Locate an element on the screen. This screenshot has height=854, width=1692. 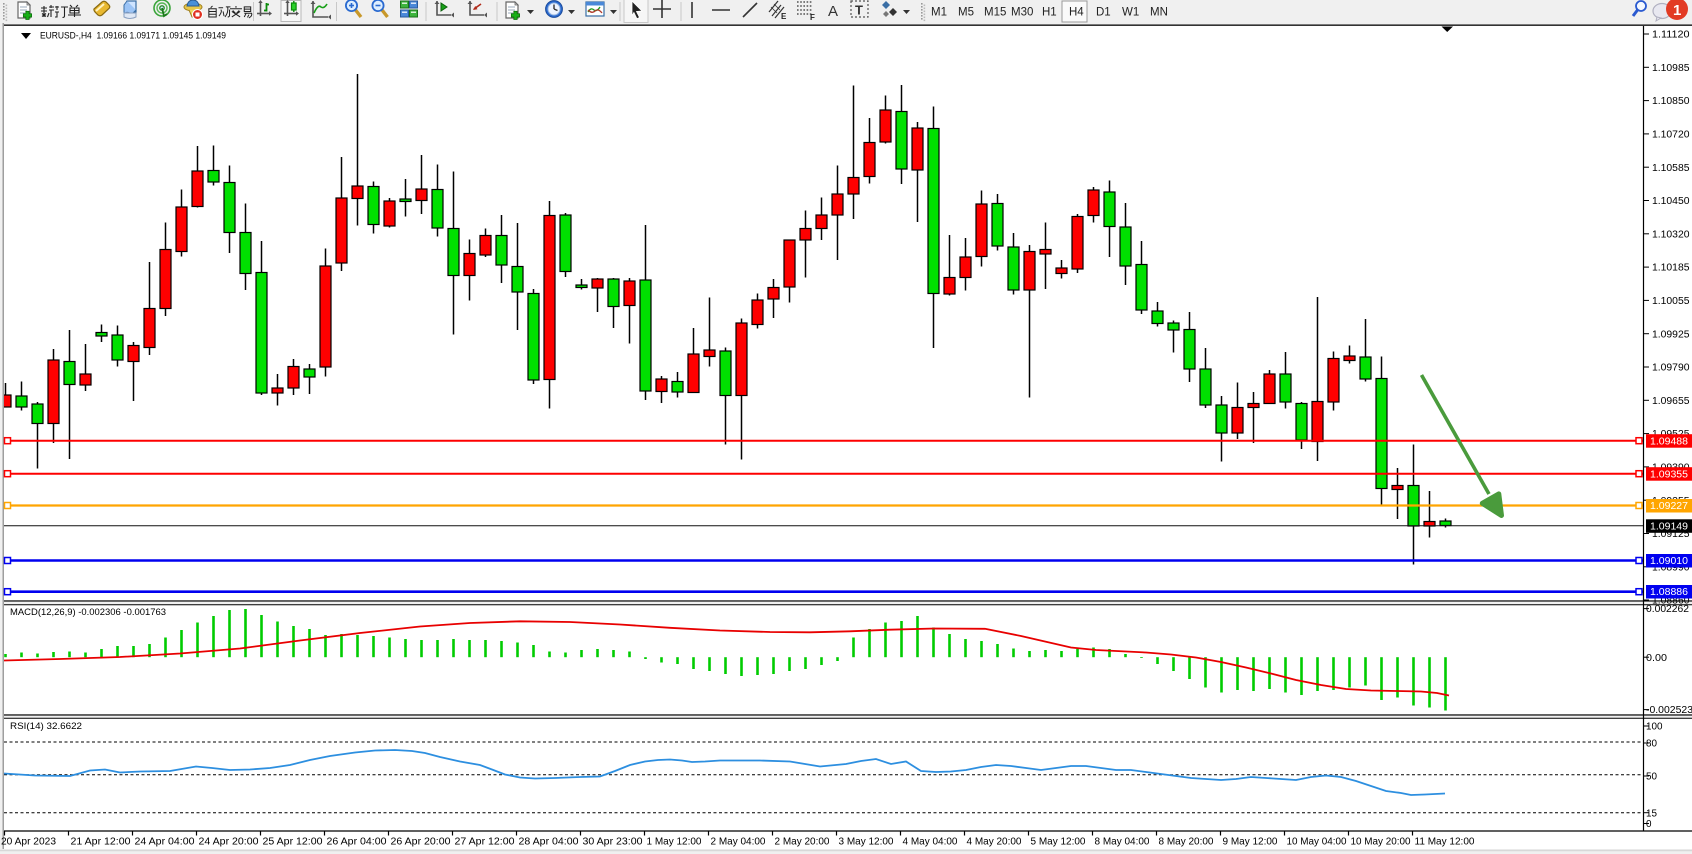
svg-text: 26 Apr 20:00 is located at coordinates (421, 842).